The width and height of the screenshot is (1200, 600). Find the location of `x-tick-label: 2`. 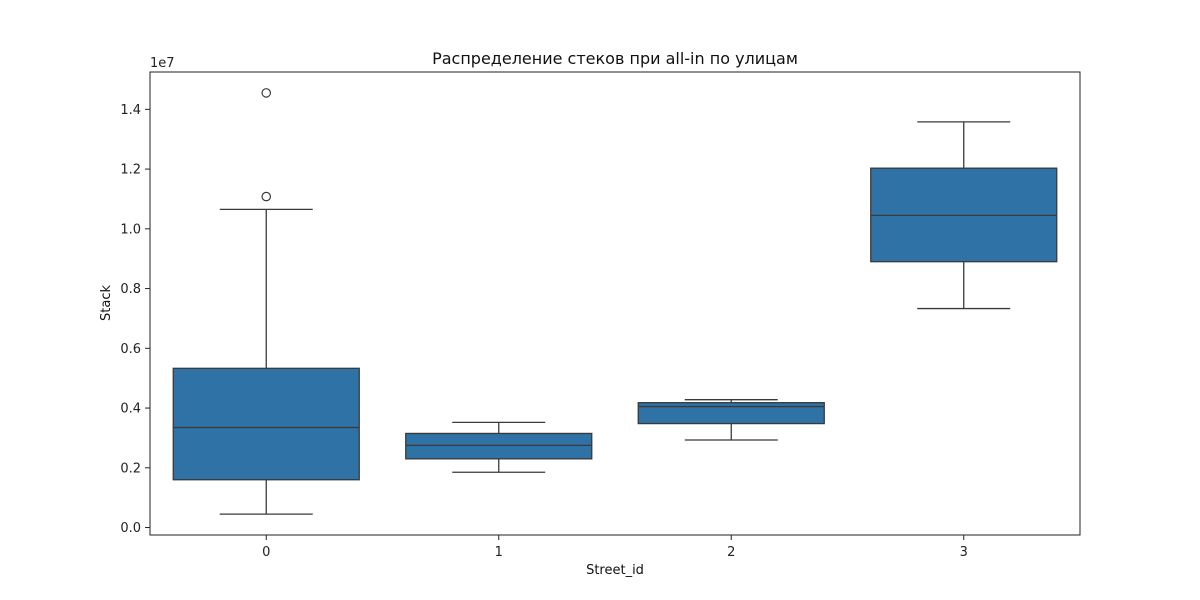

x-tick-label: 2 is located at coordinates (731, 552).